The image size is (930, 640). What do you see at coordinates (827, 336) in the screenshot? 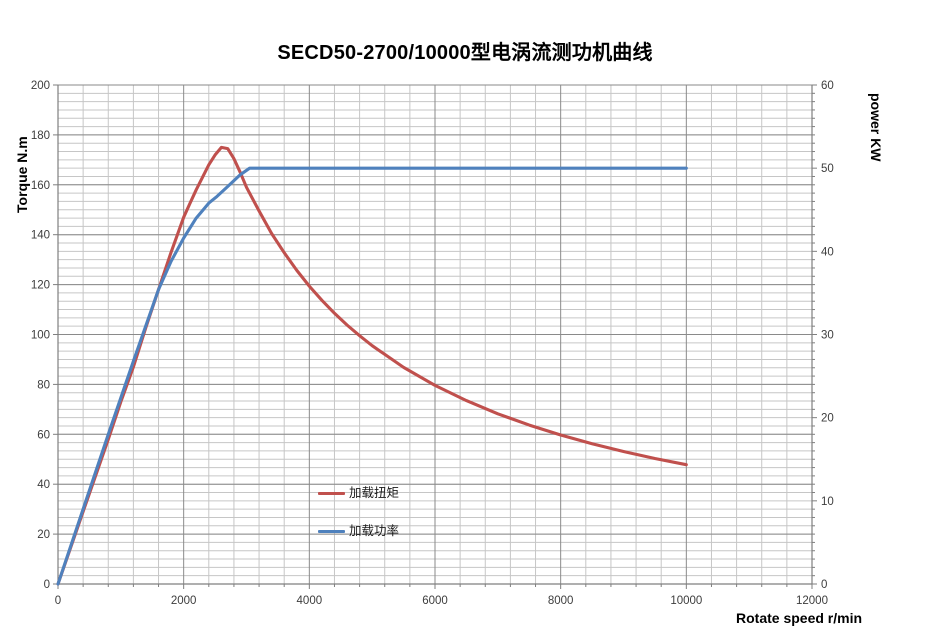
I see `y-right-tick-label: 30` at bounding box center [827, 336].